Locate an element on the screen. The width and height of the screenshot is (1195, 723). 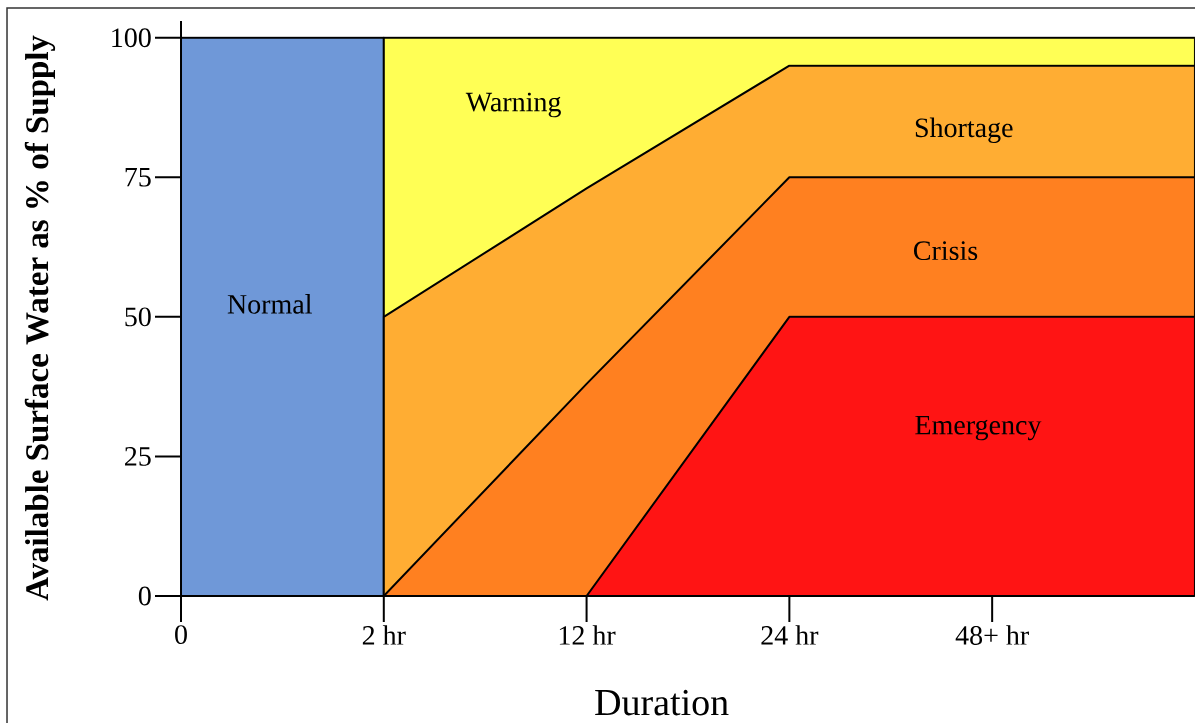
x-tick-label: 24 hr is located at coordinates (790, 635).